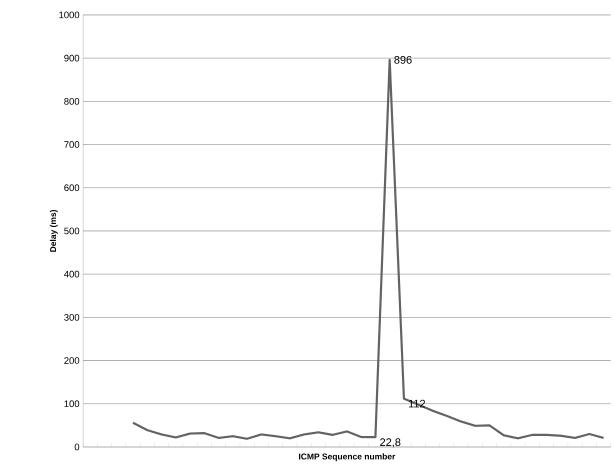  Describe the element at coordinates (72, 58) in the screenshot. I see `y-tick-label: 900` at that location.